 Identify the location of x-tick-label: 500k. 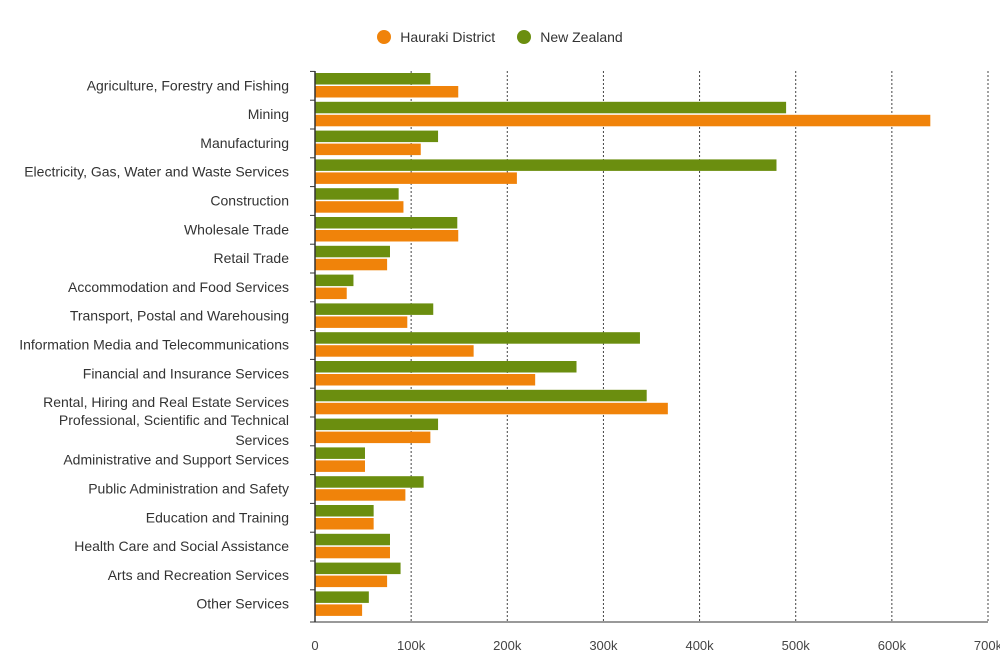
(796, 645).